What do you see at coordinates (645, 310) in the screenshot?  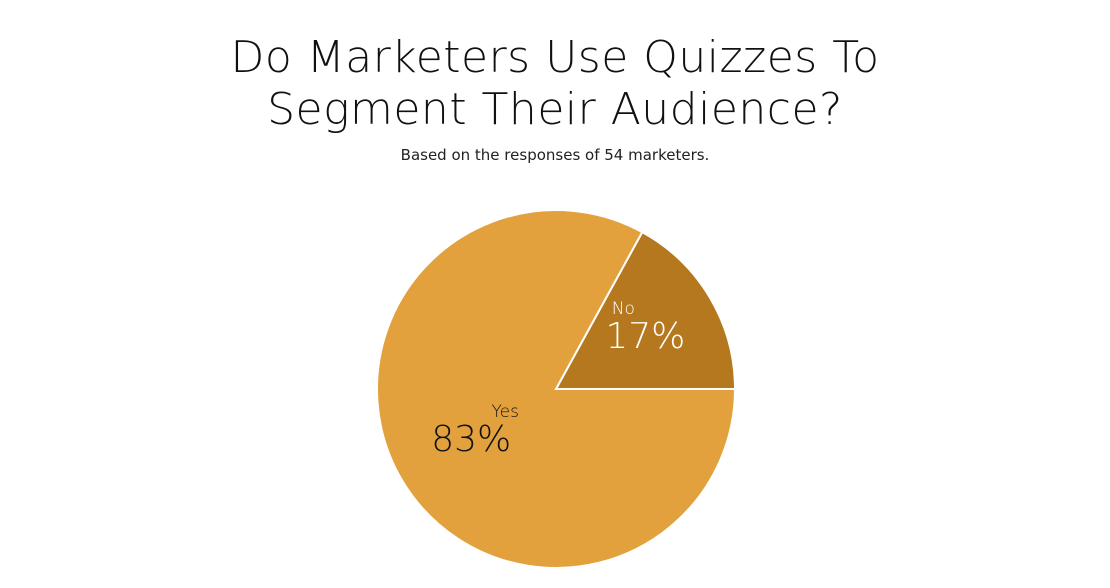 I see `pie-slice-no` at bounding box center [645, 310].